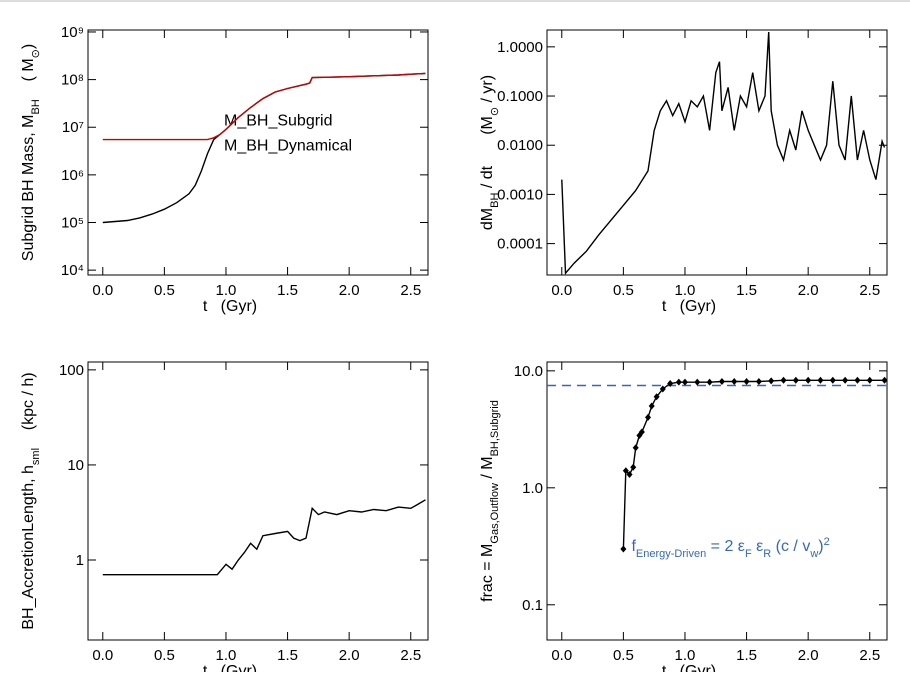 The image size is (910, 677). I want to click on y-tick-label: 10⁸, so click(72, 80).